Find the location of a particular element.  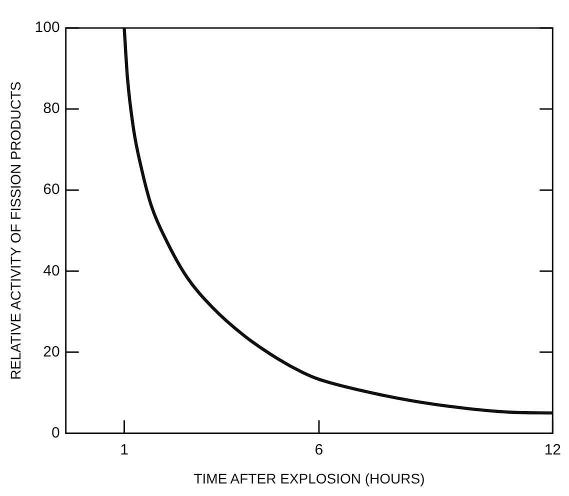

x-tick-label: 6 is located at coordinates (319, 449).